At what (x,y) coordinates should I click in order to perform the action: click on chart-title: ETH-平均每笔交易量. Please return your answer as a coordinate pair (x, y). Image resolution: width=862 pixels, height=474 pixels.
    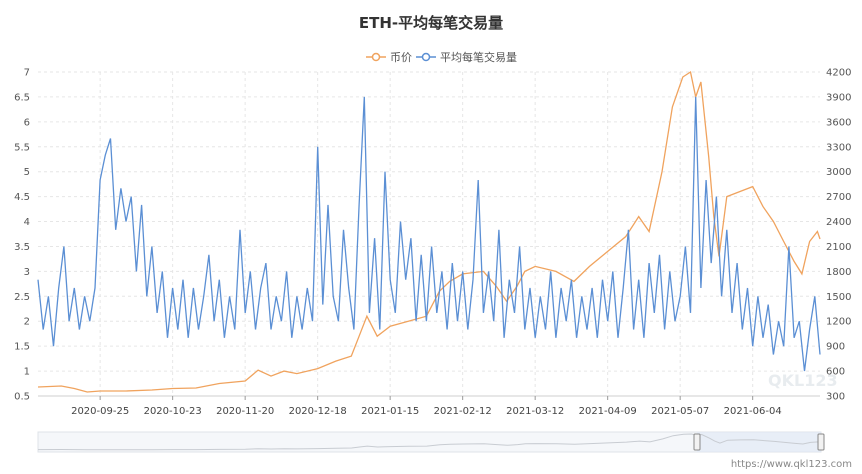
    Looking at the image, I should click on (431, 23).